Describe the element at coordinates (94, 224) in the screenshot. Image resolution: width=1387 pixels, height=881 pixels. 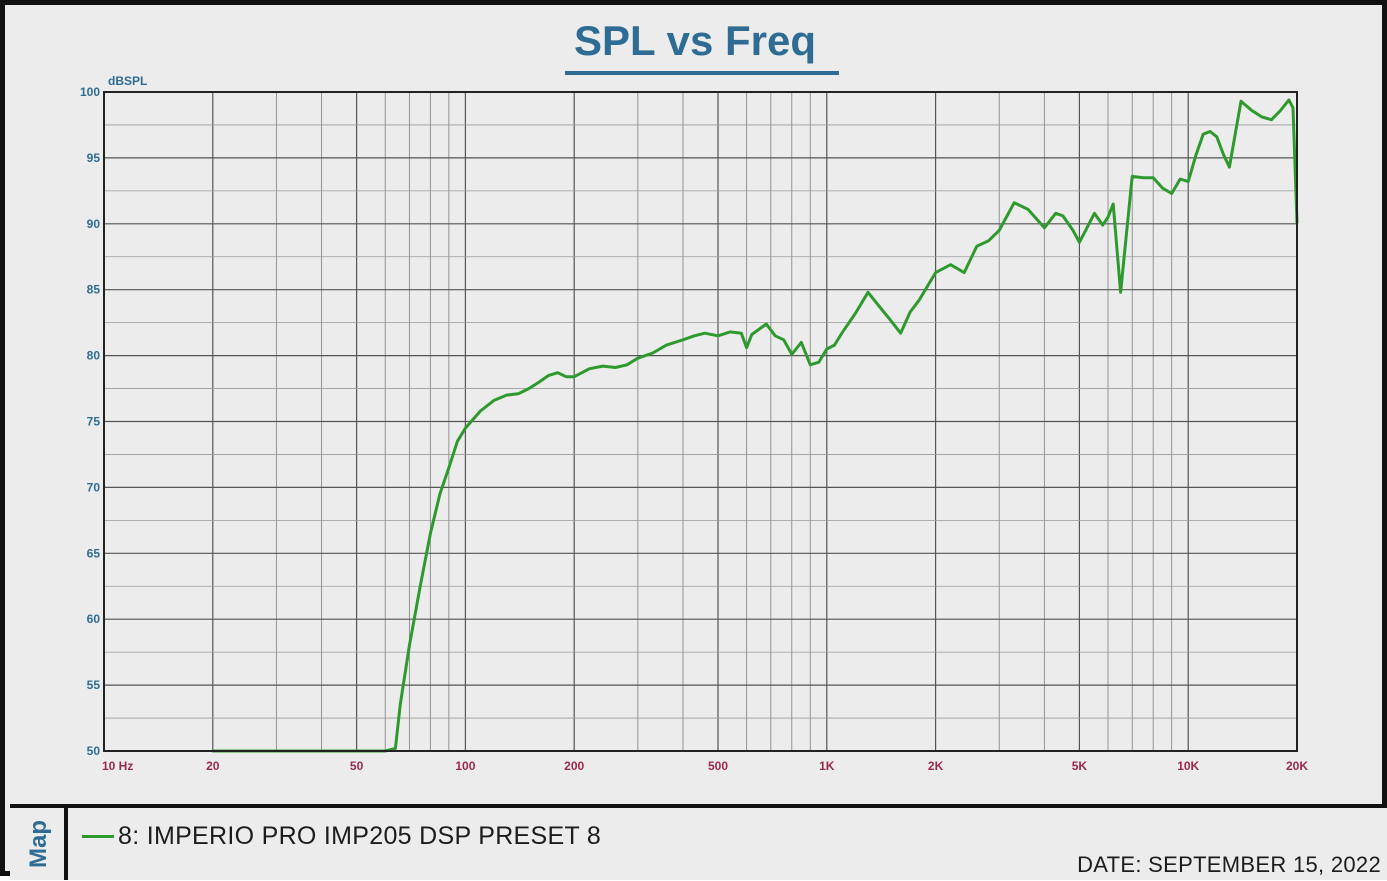
I see `y-tick-label: 90` at that location.